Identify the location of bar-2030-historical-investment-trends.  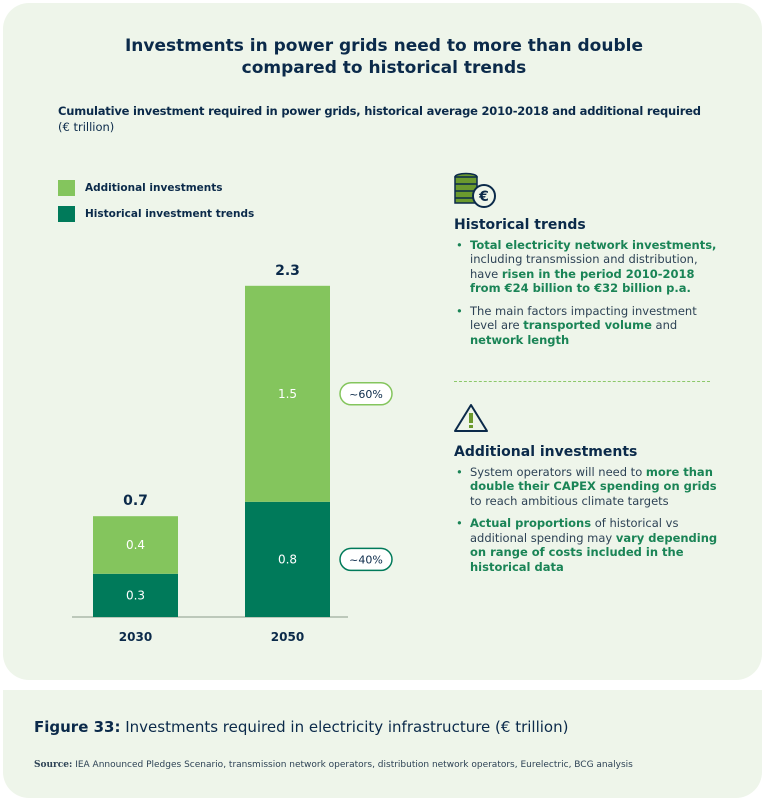
(135, 595).